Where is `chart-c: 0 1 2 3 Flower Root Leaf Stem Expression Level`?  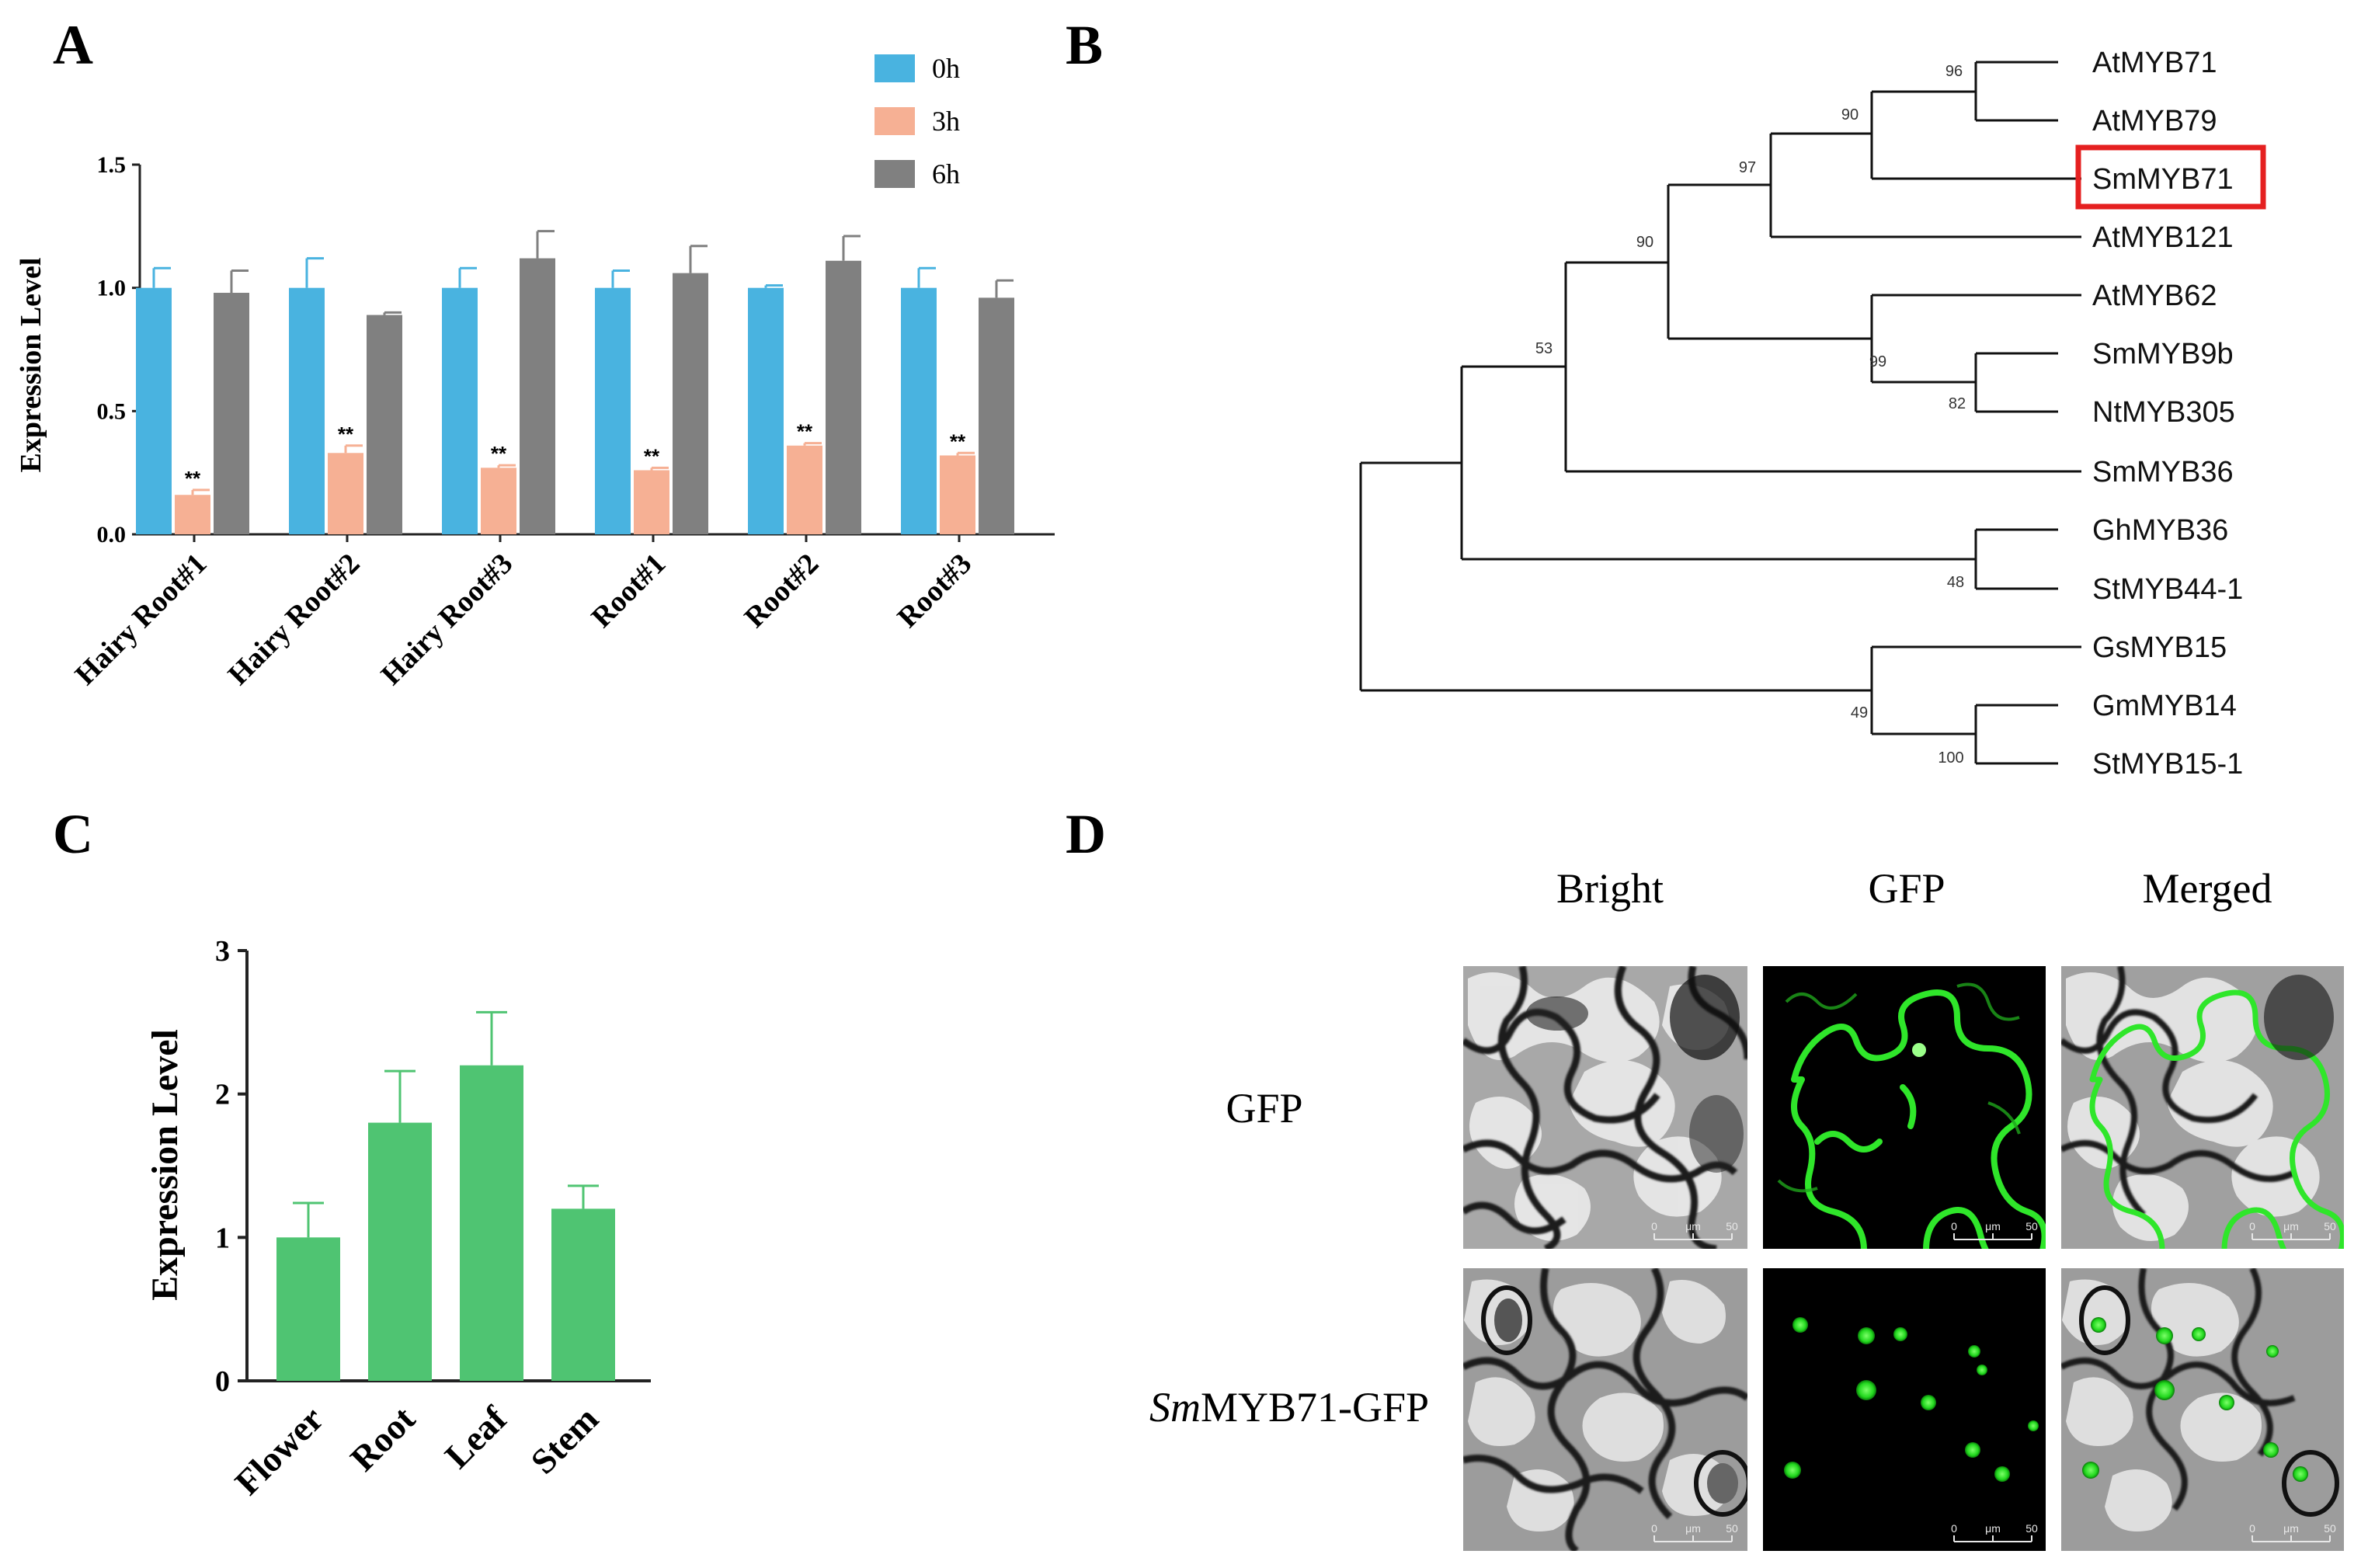 chart-c: 0 1 2 3 Flower Root Leaf Stem Expression Level is located at coordinates (397, 1219).